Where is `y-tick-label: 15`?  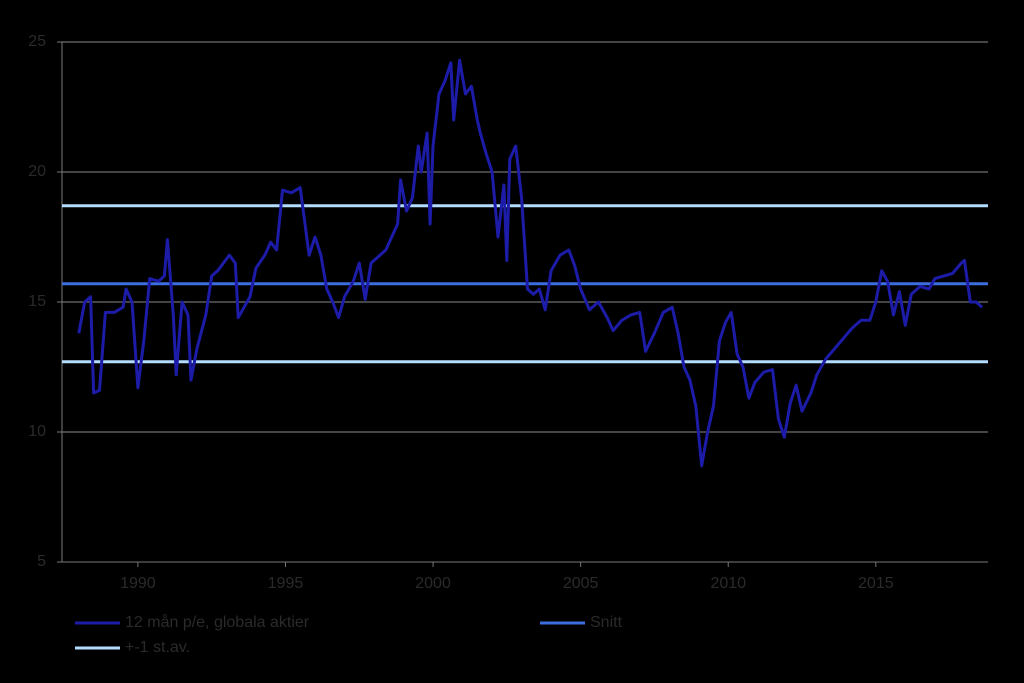 y-tick-label: 15 is located at coordinates (37, 301).